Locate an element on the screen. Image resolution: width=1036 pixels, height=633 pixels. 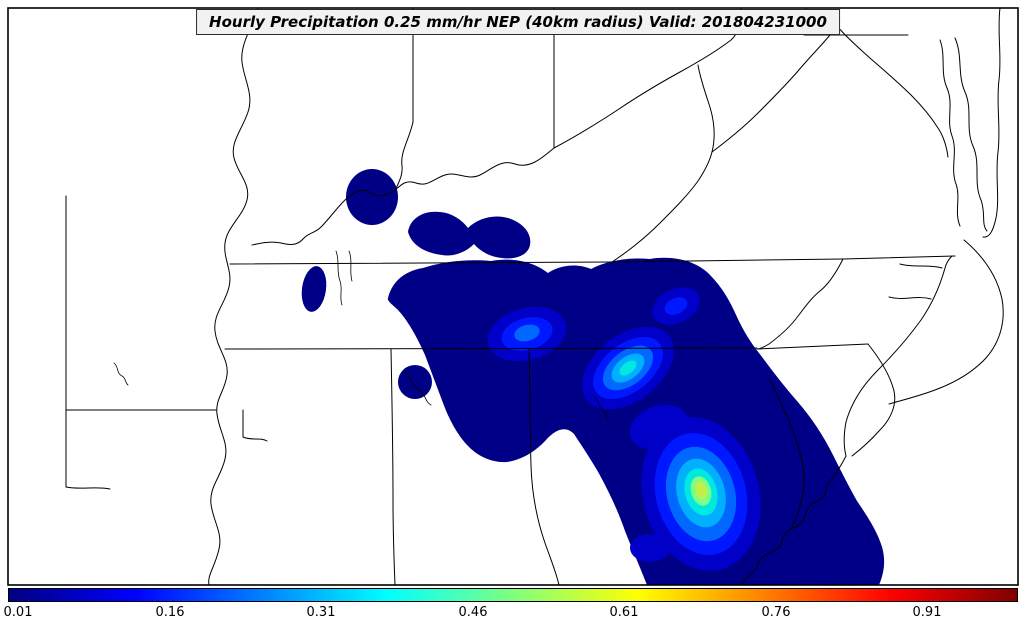
colorbar is located at coordinates (513, 595).